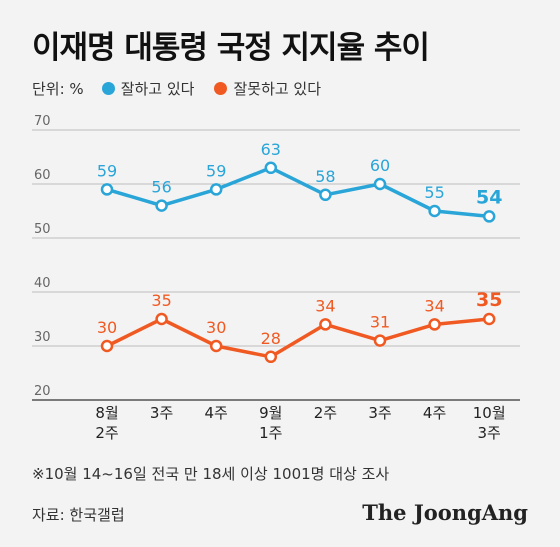  Describe the element at coordinates (277, 89) in the screenshot. I see `legend-label-disapprove: 잘못하고 있다` at that location.